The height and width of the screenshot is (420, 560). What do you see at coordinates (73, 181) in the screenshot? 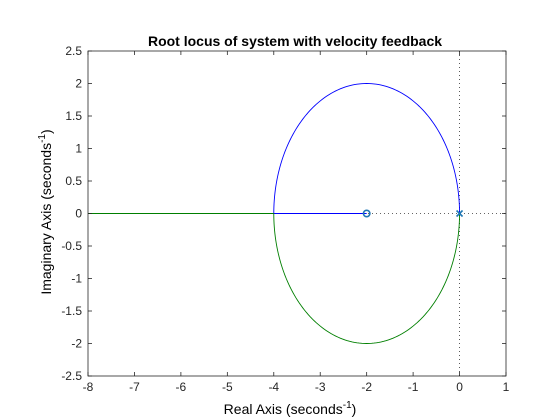
I see `y-tick-label: 0.5` at bounding box center [73, 181].